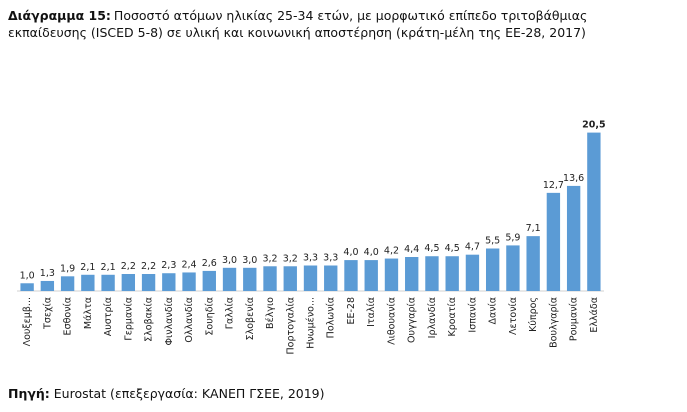 This screenshot has width=687, height=412. Describe the element at coordinates (452, 317) in the screenshot. I see `x-tick-label: Κροατία` at that location.